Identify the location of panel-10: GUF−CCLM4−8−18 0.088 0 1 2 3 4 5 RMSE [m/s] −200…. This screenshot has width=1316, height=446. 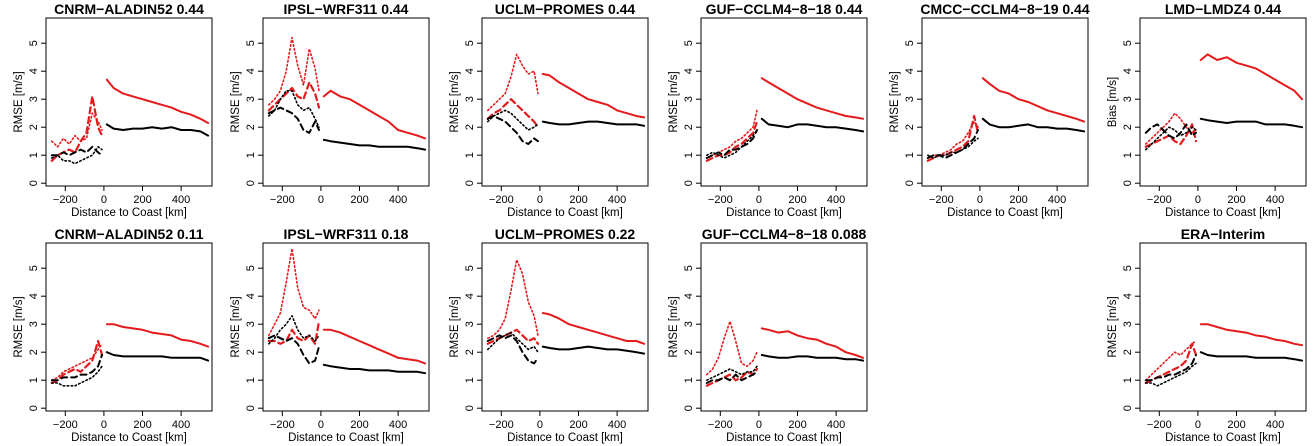
(768, 335).